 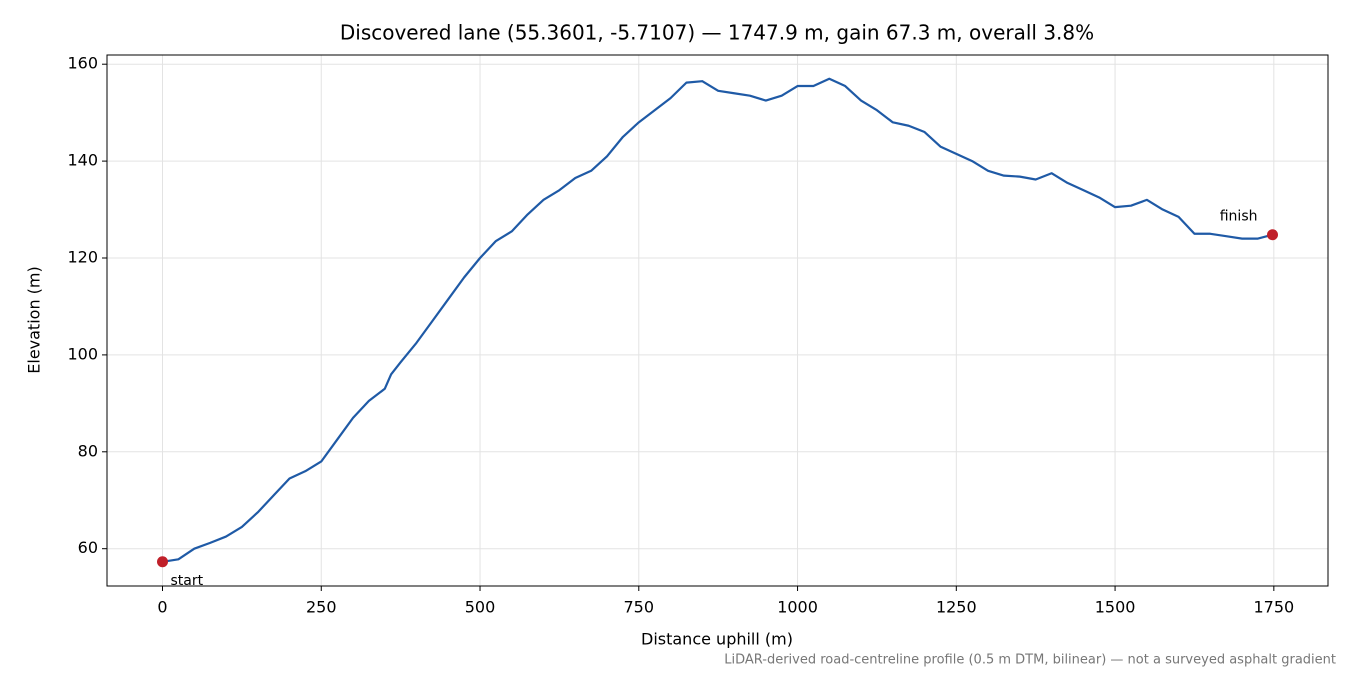 I want to click on y-tick-label: 60, so click(x=88, y=547).